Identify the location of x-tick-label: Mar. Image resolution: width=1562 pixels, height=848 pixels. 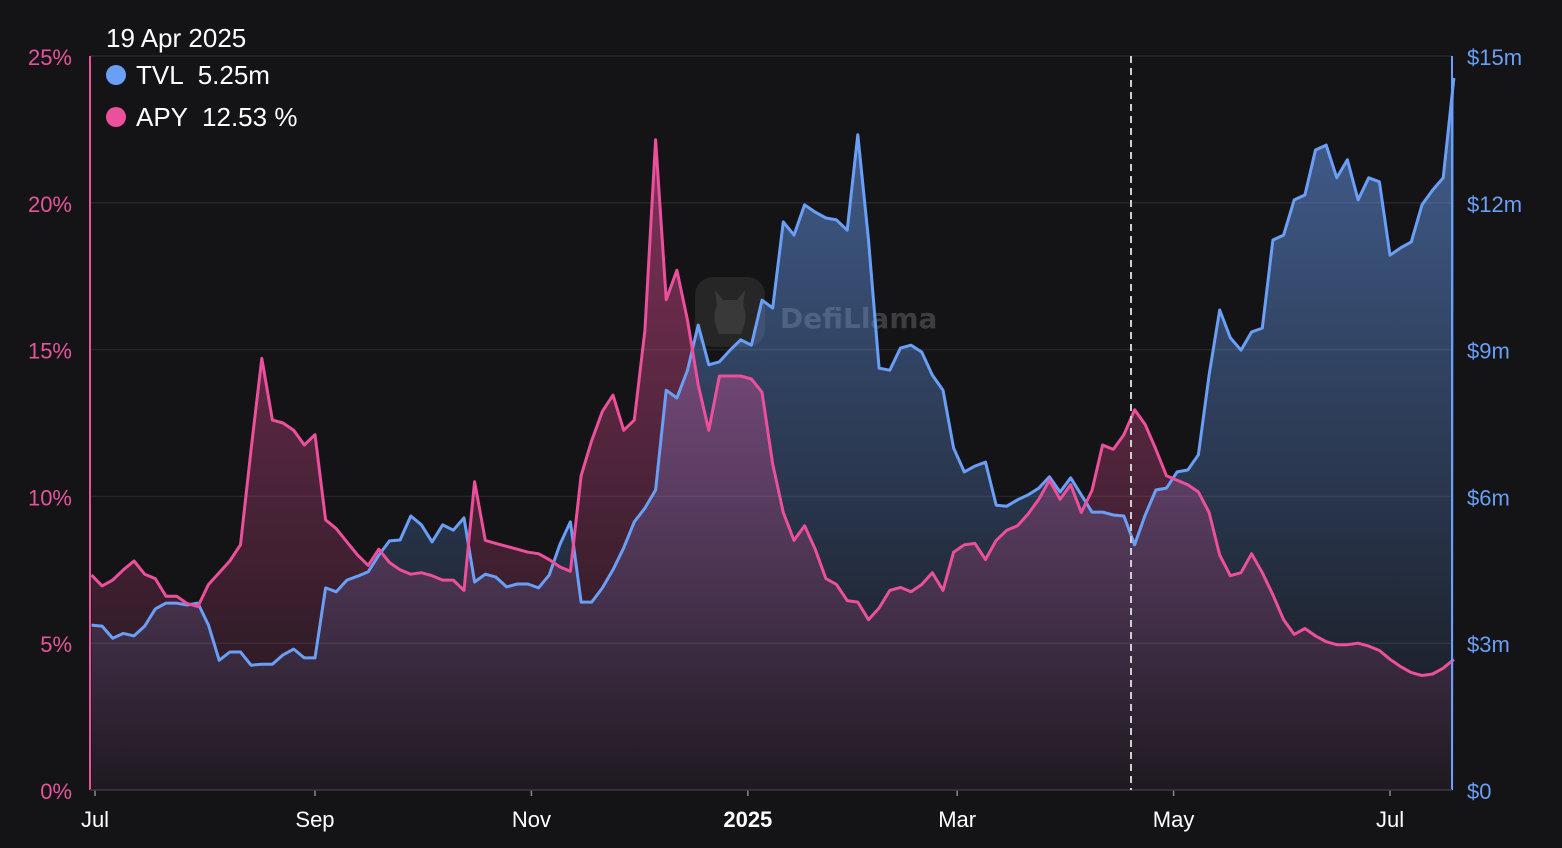
(957, 819).